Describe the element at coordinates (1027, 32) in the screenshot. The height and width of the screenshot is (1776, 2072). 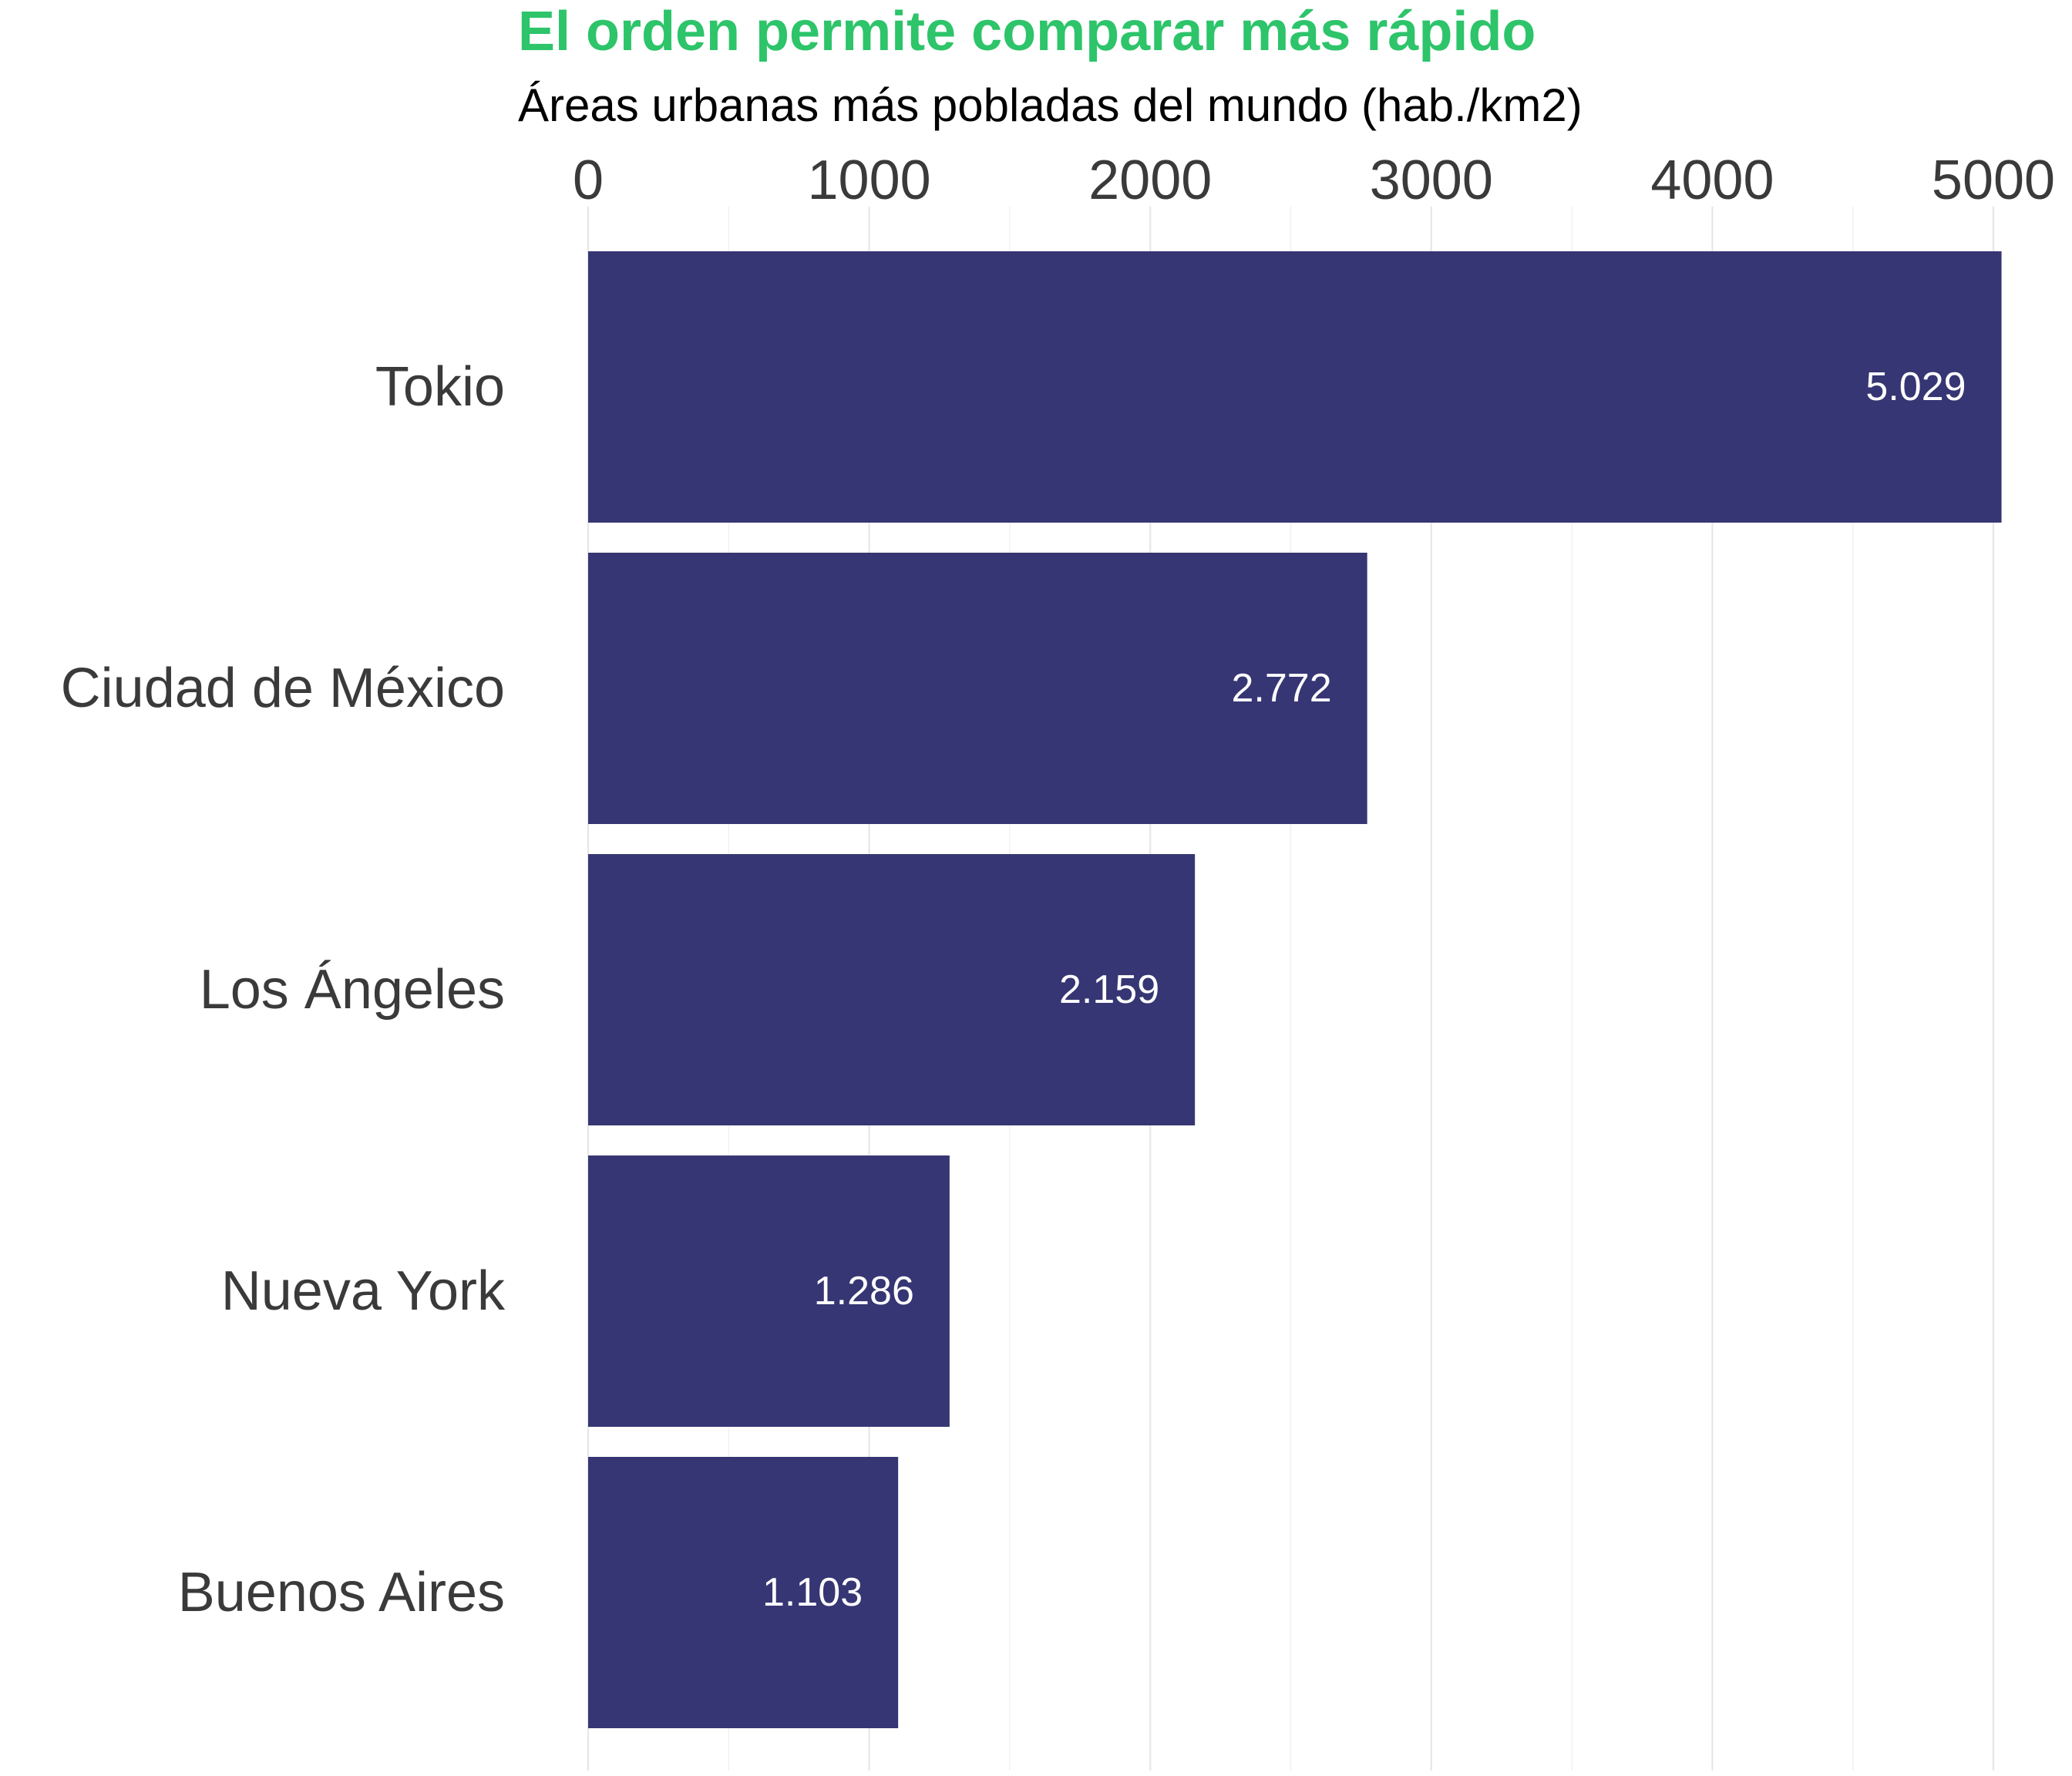
I see `chart-title: El orden permite comparar más rápido` at that location.